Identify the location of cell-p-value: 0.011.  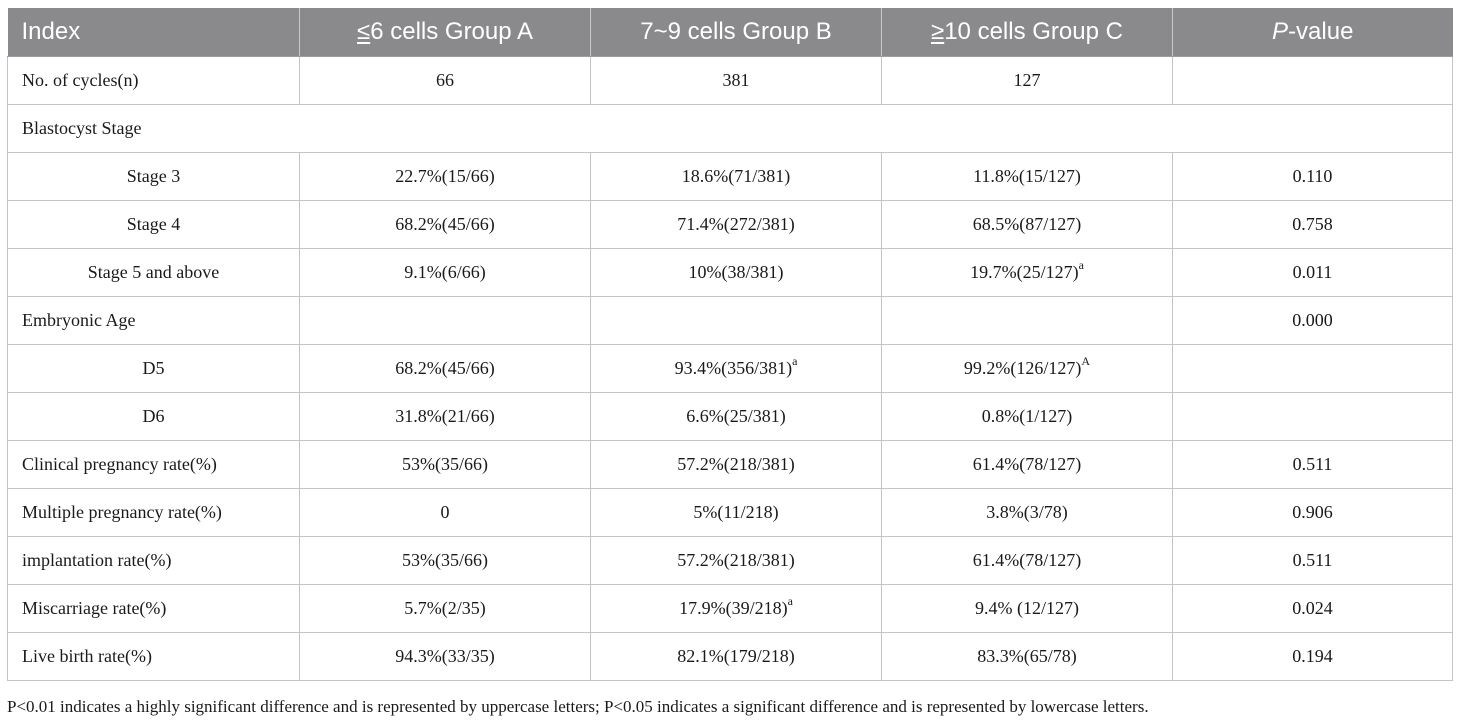
(1312, 272).